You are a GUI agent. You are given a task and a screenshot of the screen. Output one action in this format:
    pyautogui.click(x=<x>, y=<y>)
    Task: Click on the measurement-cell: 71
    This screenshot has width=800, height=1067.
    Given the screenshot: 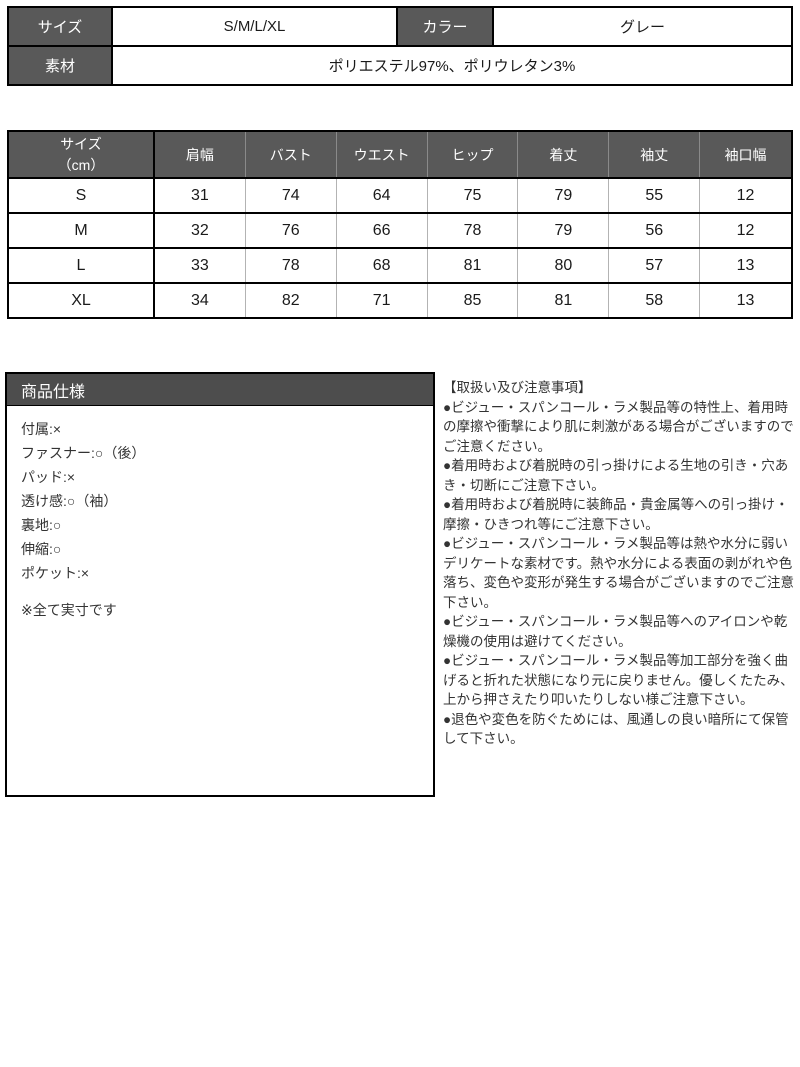 What is the action you would take?
    pyautogui.click(x=382, y=300)
    